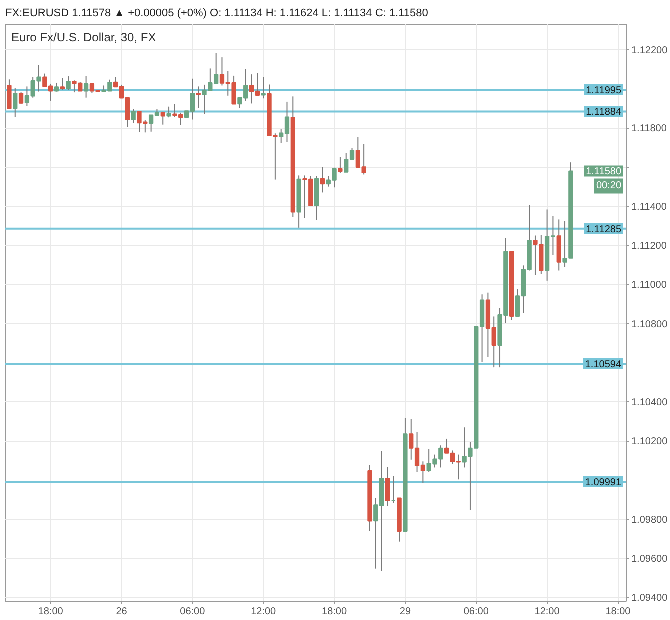 The height and width of the screenshot is (620, 670). Describe the element at coordinates (603, 365) in the screenshot. I see `ref-line-label: 1.10594` at that location.